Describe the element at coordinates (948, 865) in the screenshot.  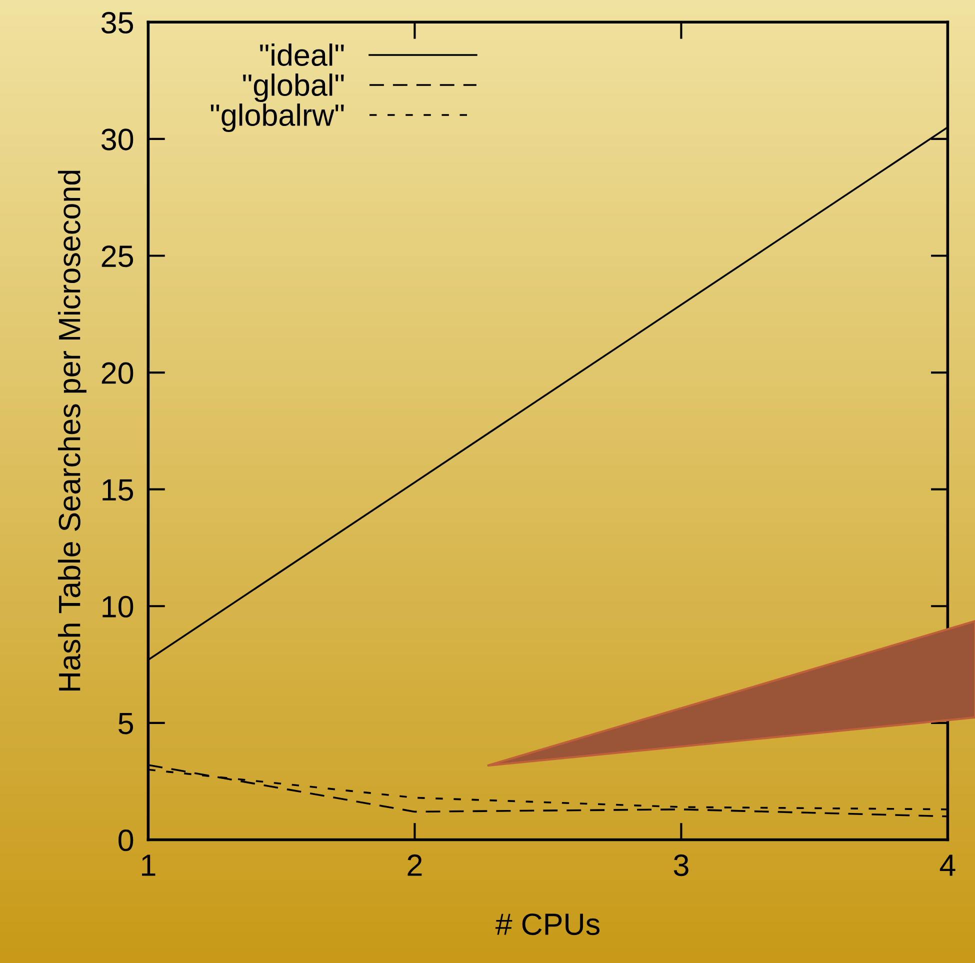
I see `x-tick-label: 4` at that location.